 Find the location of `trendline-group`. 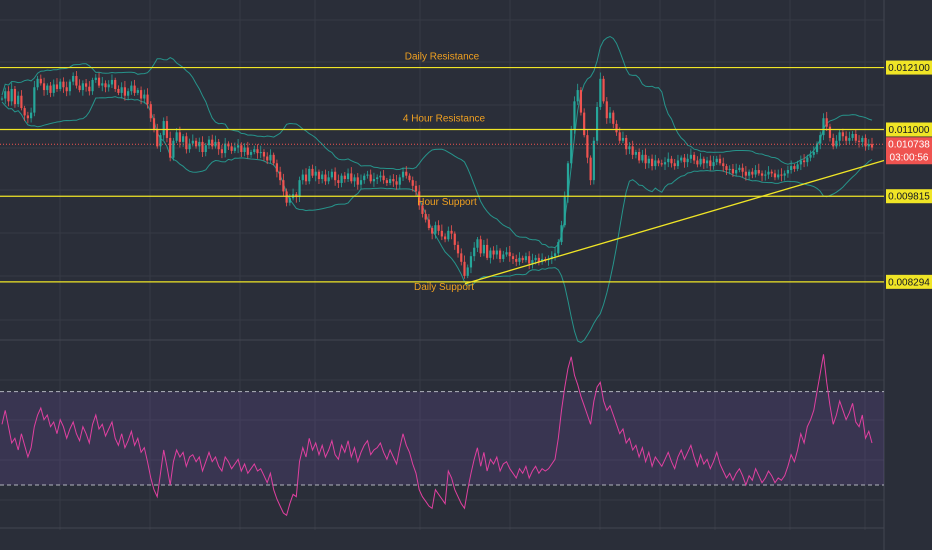

trendline-group is located at coordinates (674, 222).